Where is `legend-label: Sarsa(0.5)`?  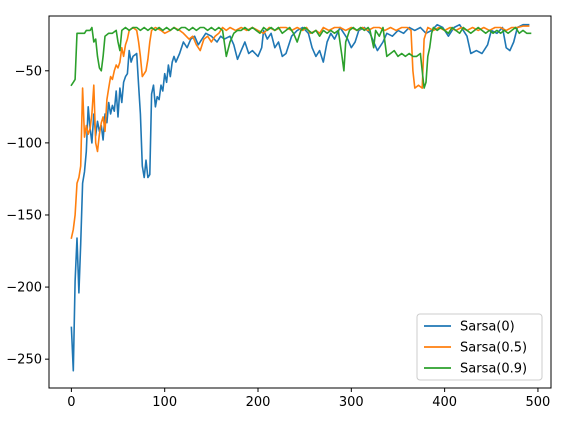
legend-label: Sarsa(0.5) is located at coordinates (493, 348).